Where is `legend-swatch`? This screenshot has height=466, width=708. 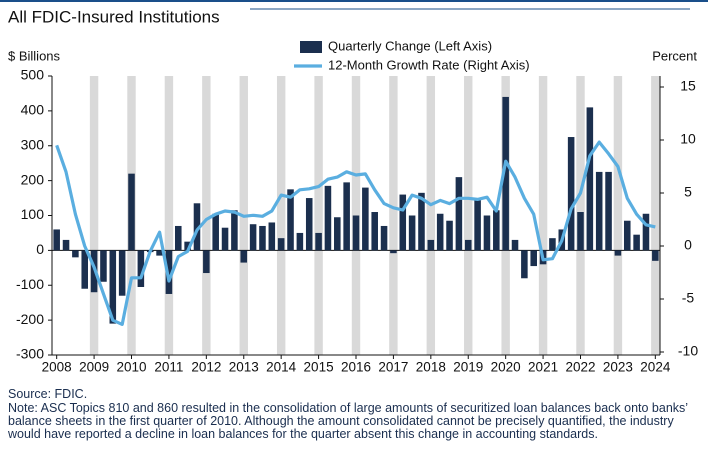 legend-swatch is located at coordinates (311, 47).